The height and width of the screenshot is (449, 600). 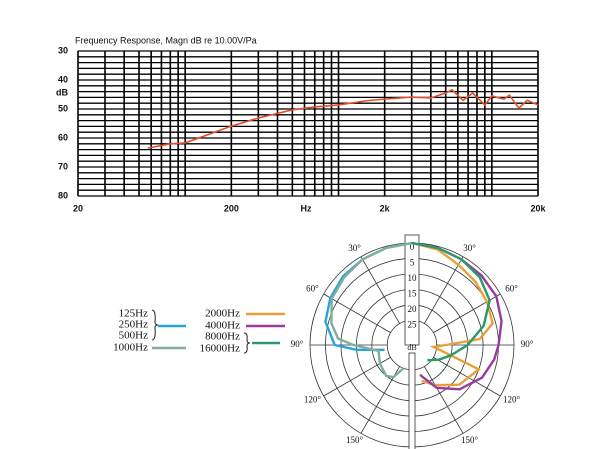 I want to click on rear-slit, so click(x=412, y=400).